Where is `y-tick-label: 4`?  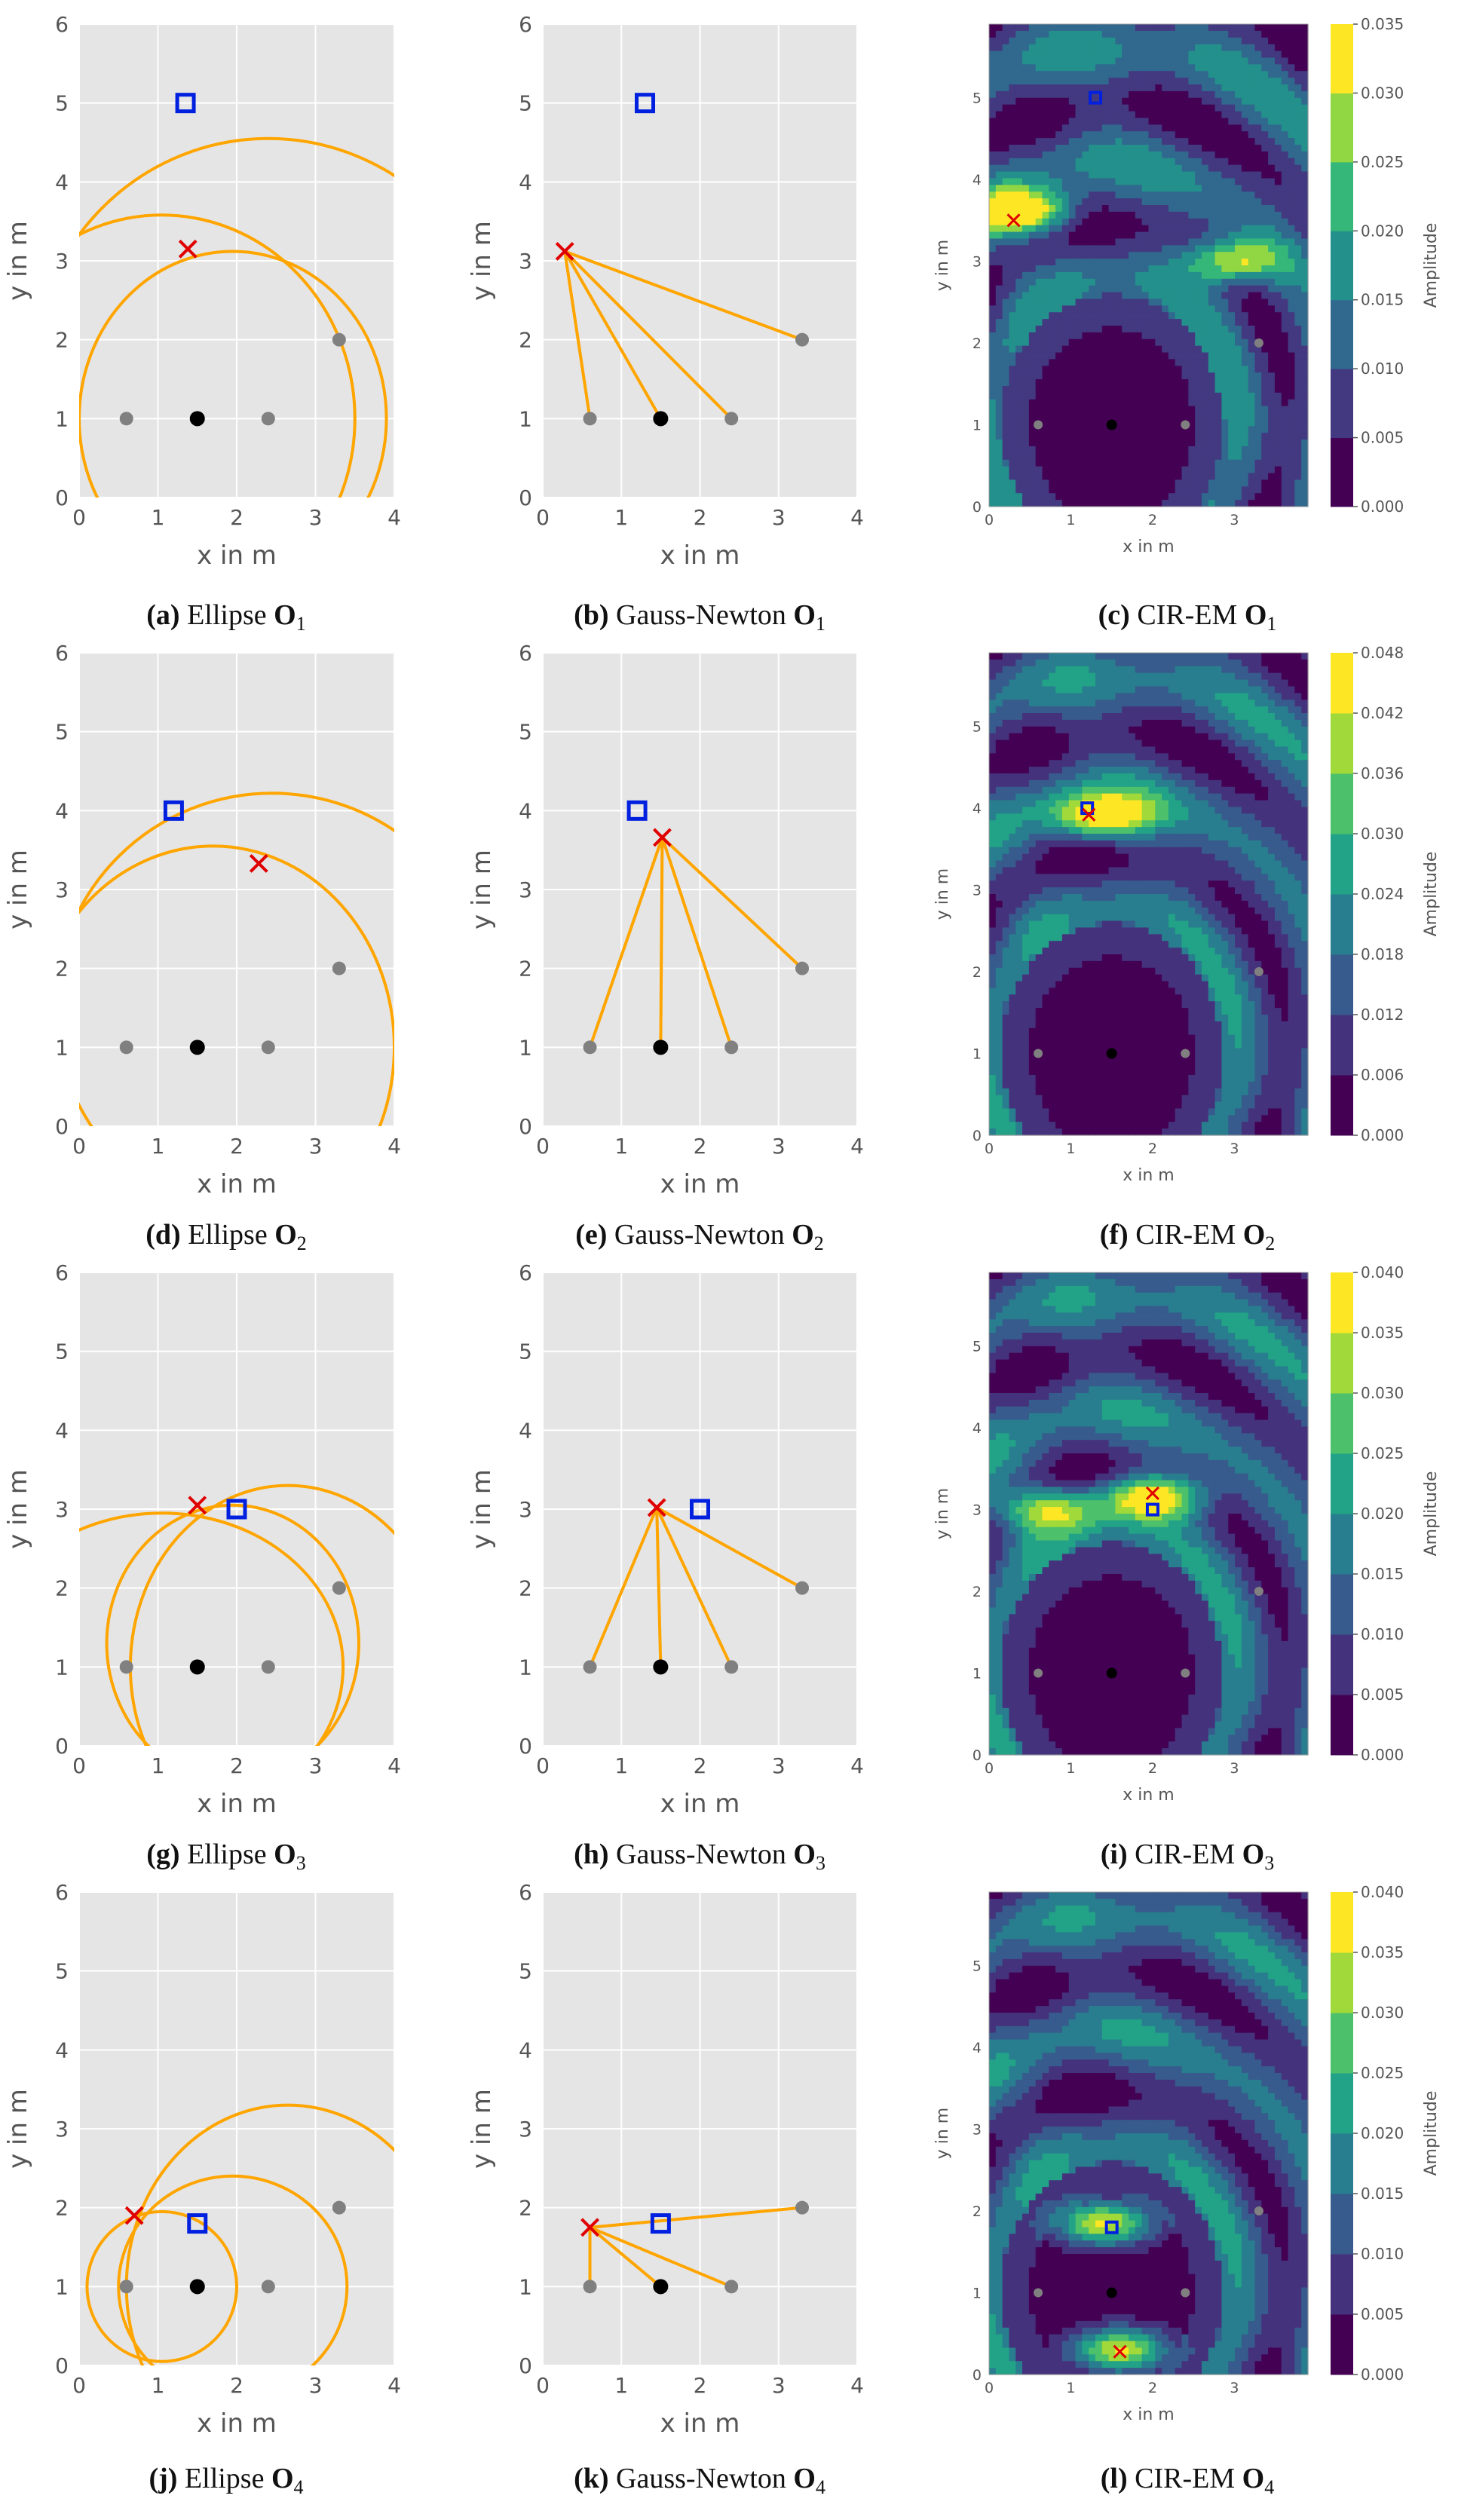
y-tick-label: 4 is located at coordinates (977, 180).